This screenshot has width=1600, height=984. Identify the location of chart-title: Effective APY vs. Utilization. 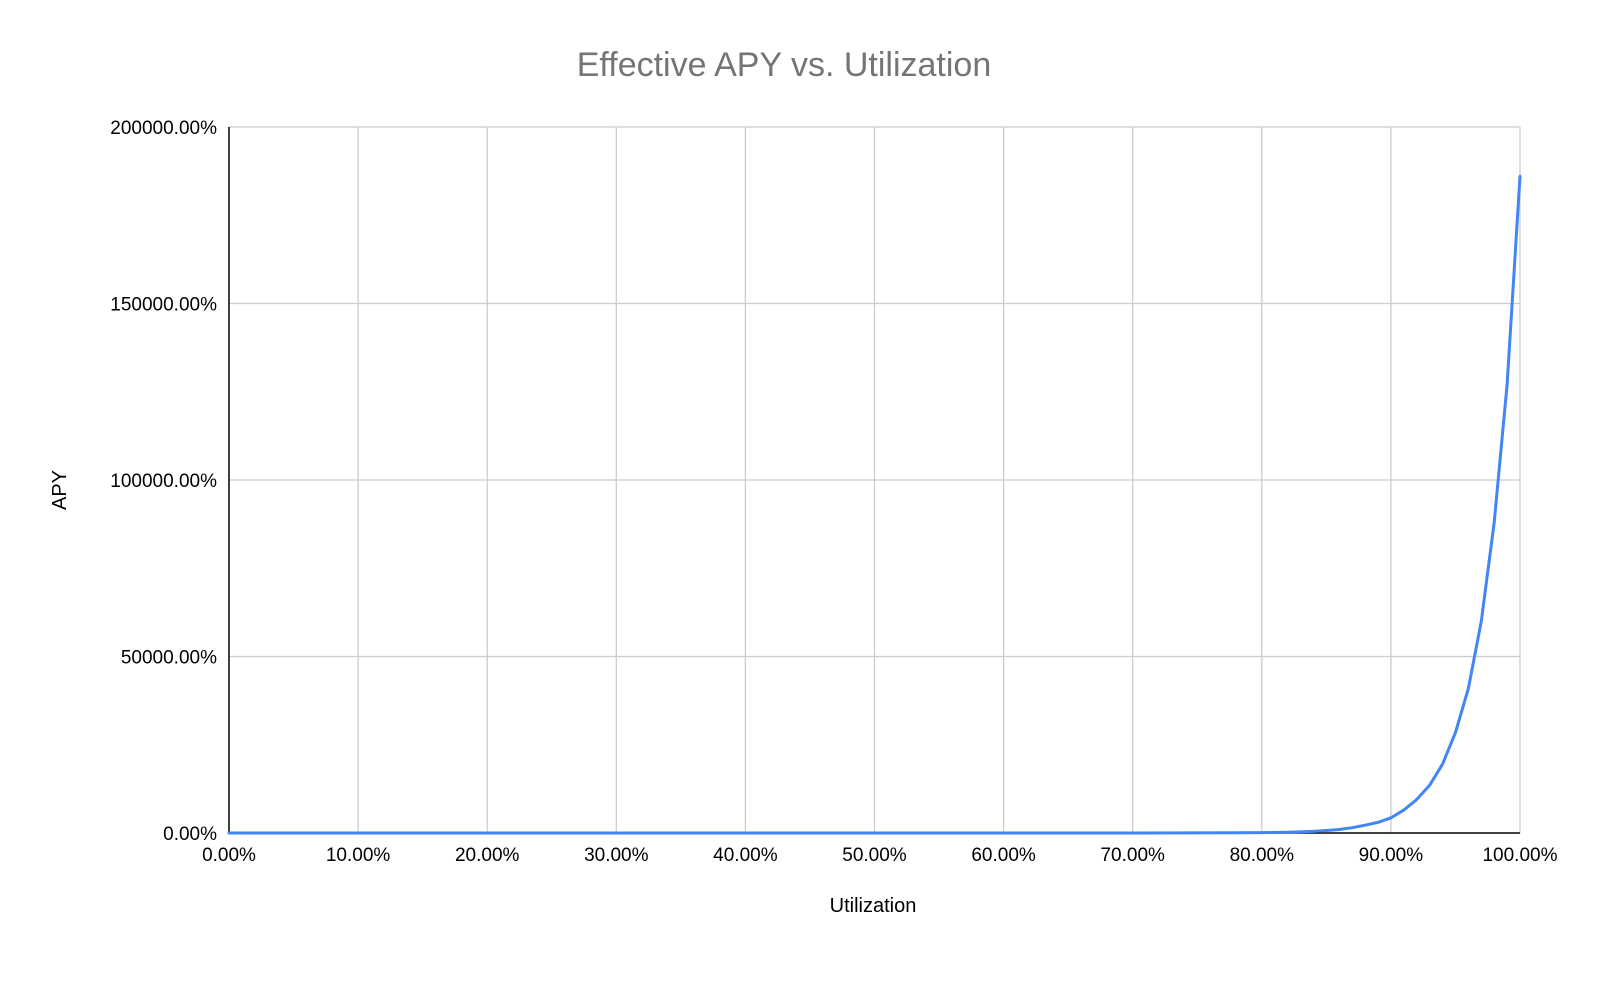
(784, 65).